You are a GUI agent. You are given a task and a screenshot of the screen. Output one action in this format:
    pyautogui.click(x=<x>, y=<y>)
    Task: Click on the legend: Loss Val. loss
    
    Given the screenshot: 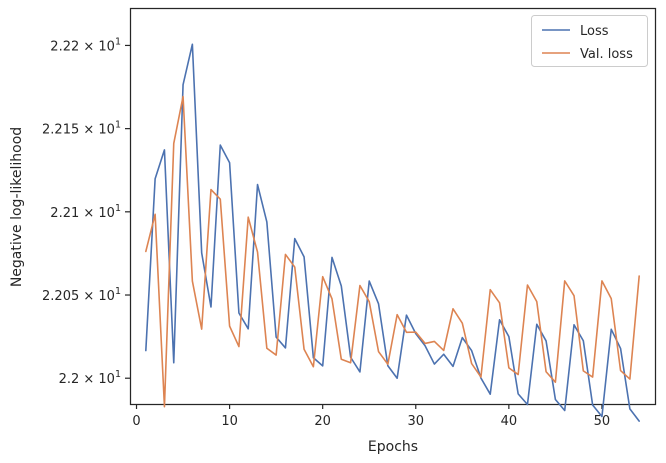 What is the action you would take?
    pyautogui.click(x=589, y=41)
    